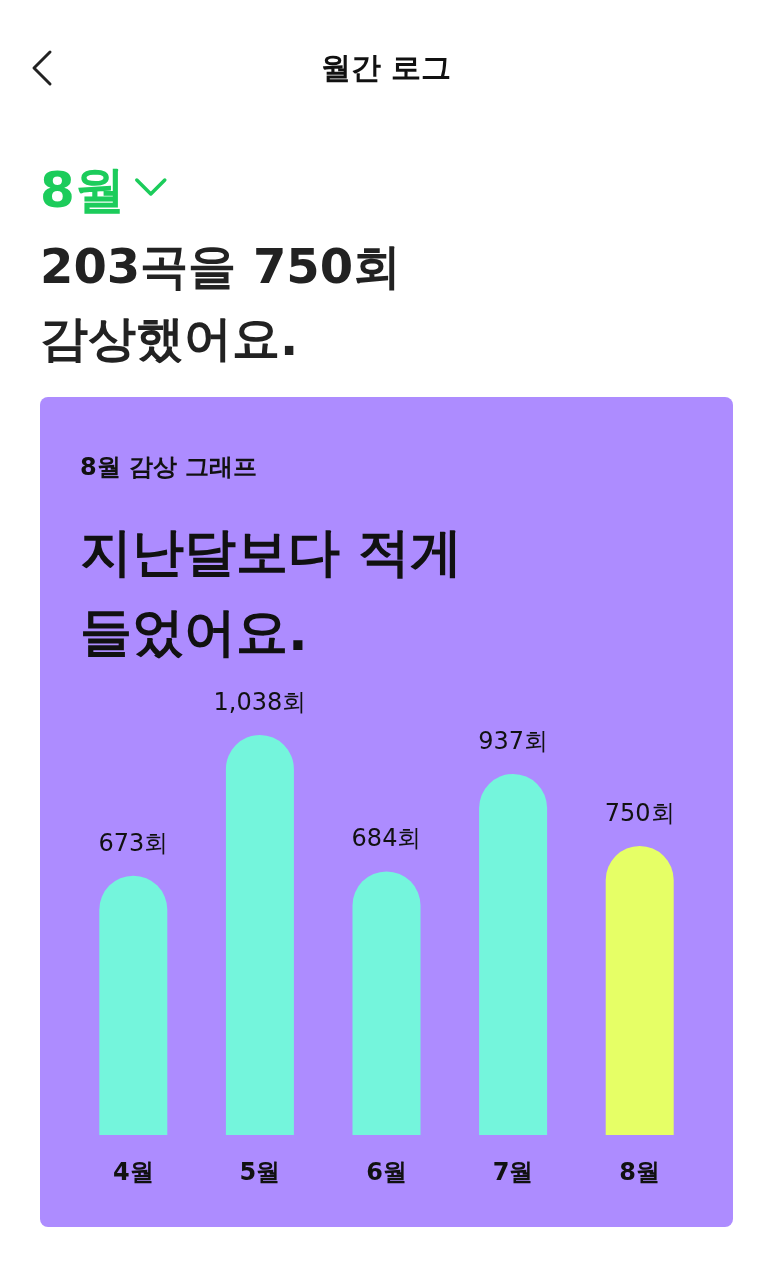 The image size is (773, 1263). I want to click on x-tick-label: 7월, so click(513, 1172).